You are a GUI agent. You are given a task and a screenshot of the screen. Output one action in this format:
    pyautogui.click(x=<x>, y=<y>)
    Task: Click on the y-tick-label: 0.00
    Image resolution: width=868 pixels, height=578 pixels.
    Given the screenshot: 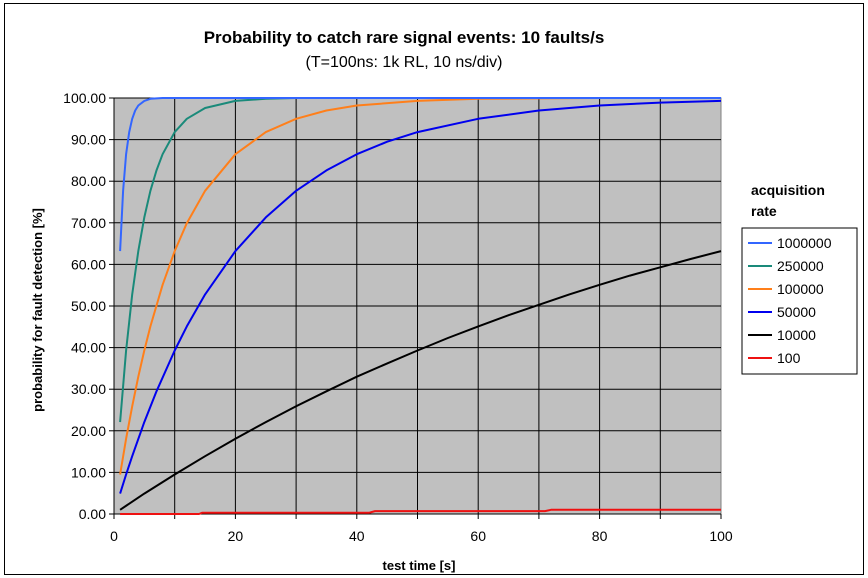 What is the action you would take?
    pyautogui.click(x=92, y=514)
    